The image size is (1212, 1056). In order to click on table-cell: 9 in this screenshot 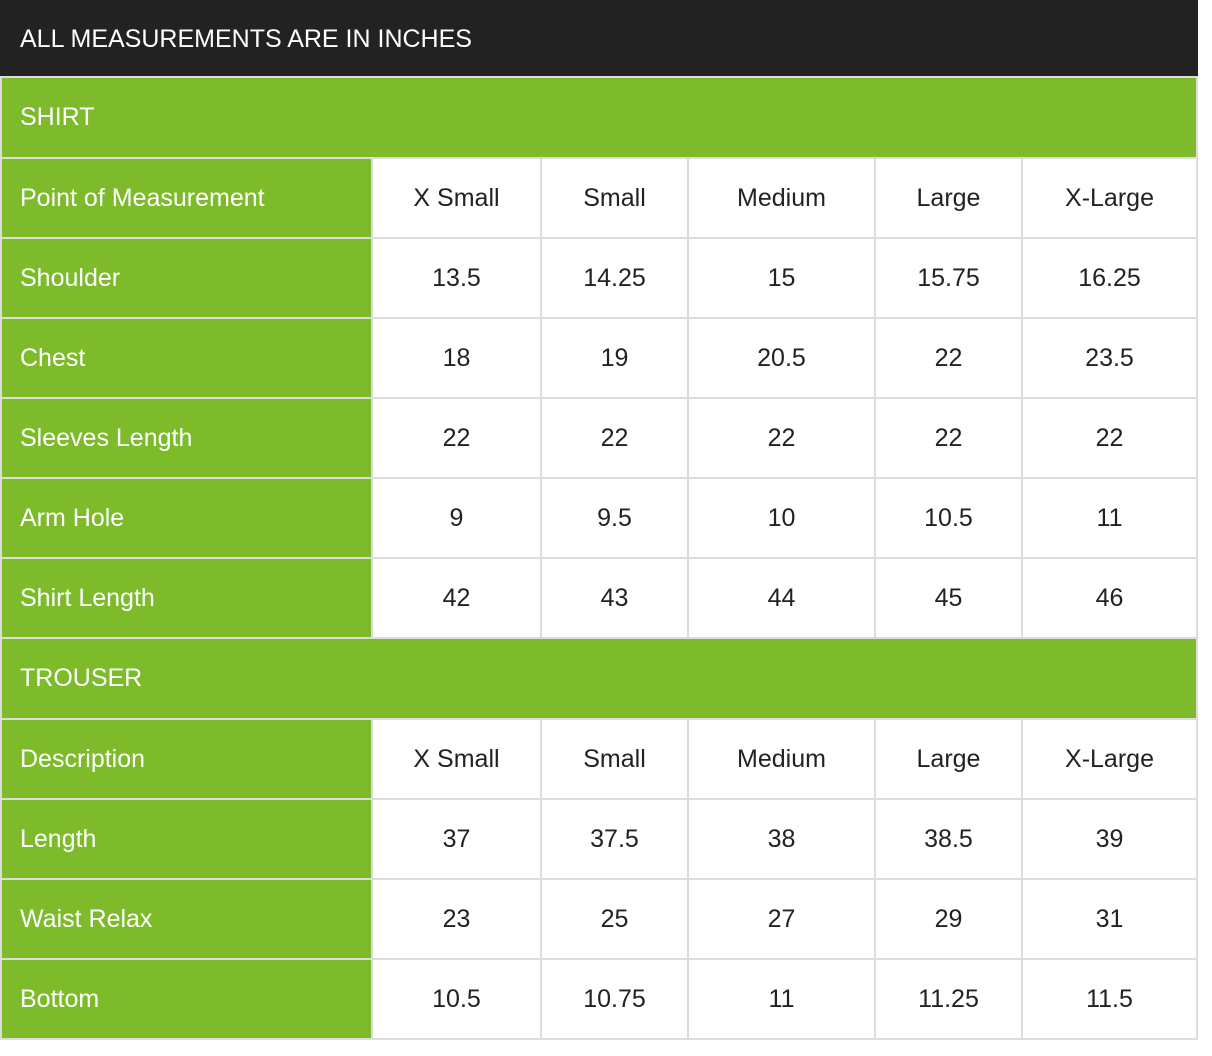, I will do `click(456, 518)`.